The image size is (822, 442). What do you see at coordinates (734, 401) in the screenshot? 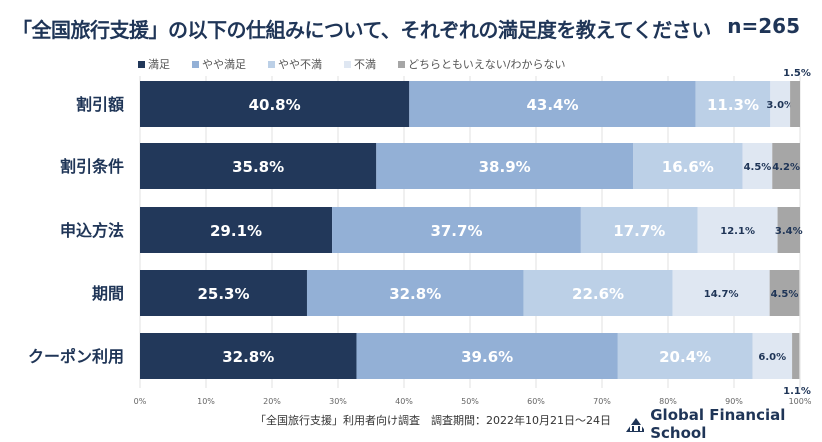
I see `x-tick-label: 90%` at bounding box center [734, 401].